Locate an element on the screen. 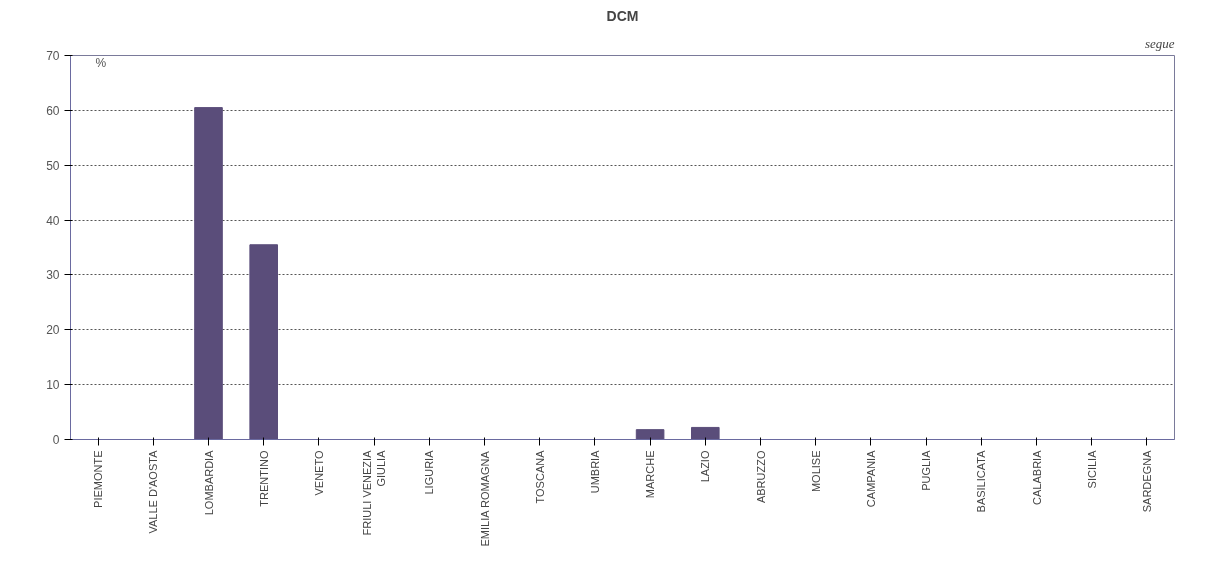 The image size is (1224, 579). x-tick-label: VENETO is located at coordinates (318, 473).